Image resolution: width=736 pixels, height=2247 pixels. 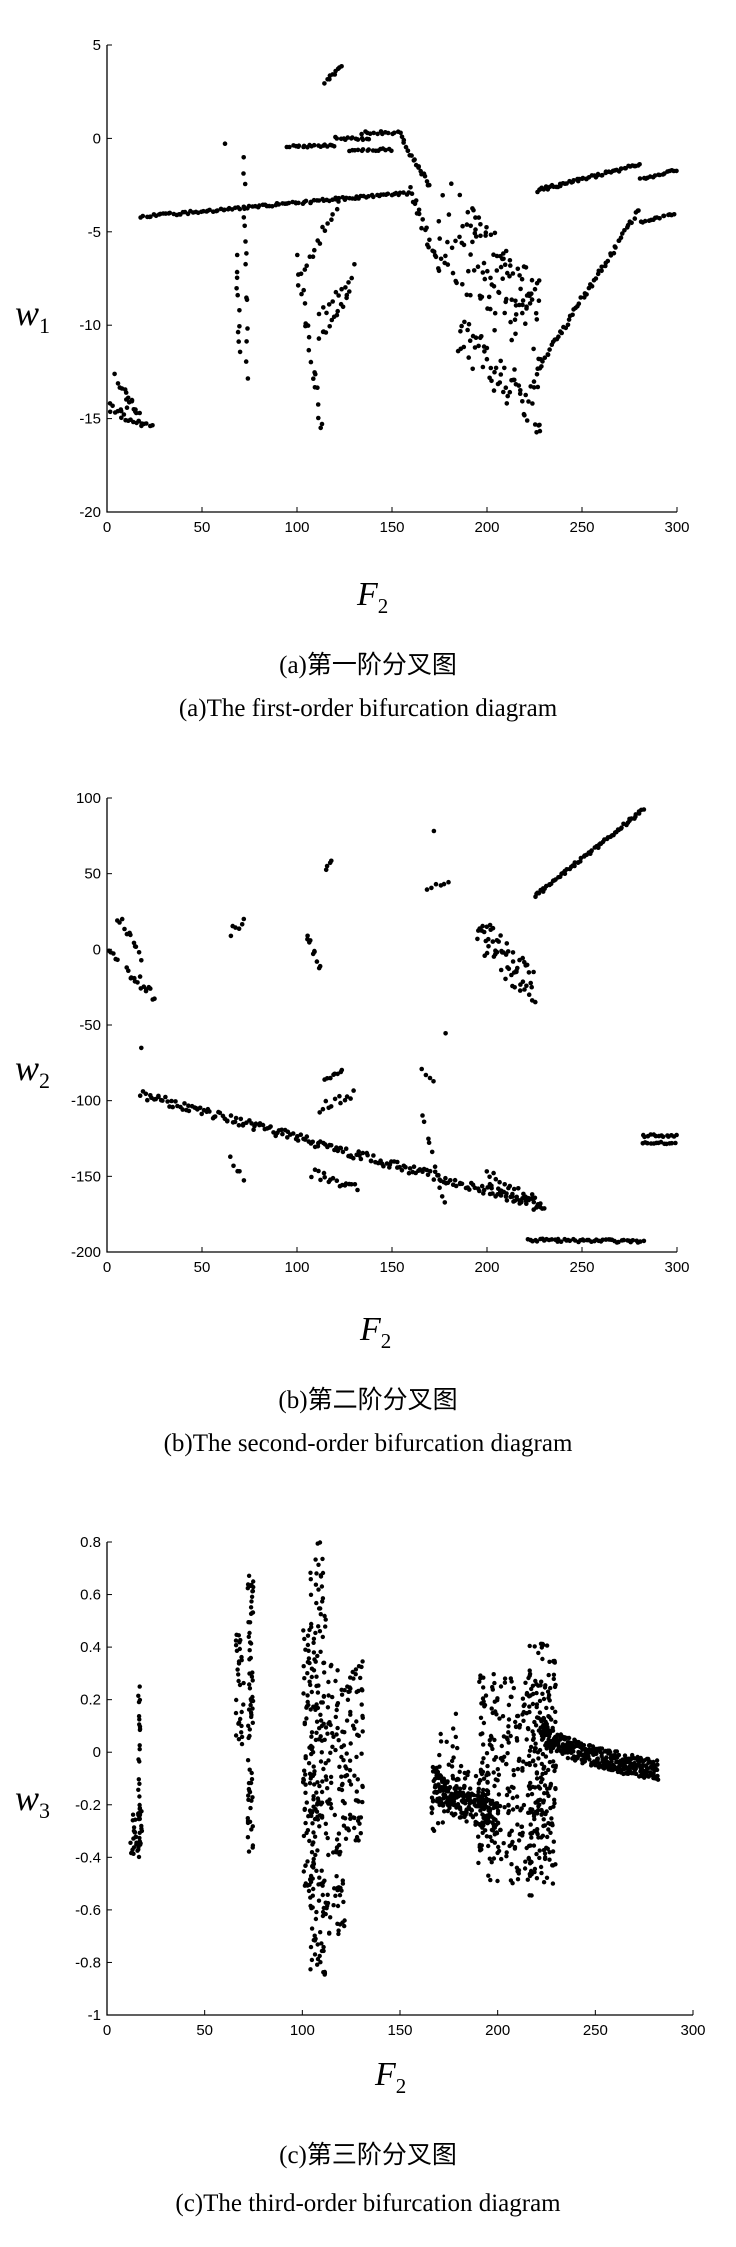 What do you see at coordinates (393, 249) in the screenshot?
I see `chart-1-points` at bounding box center [393, 249].